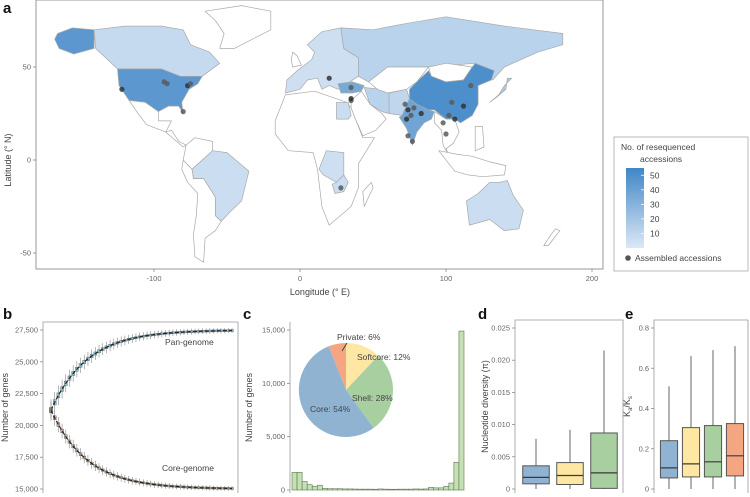 The height and width of the screenshot is (497, 750). Describe the element at coordinates (655, 190) in the screenshot. I see `colorbar-tick-label: 40` at that location.